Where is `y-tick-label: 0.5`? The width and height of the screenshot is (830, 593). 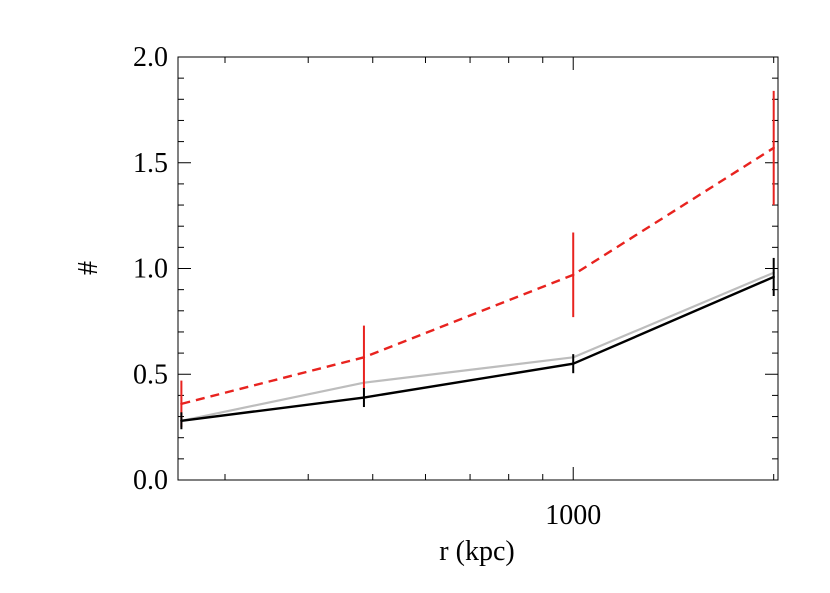 y-tick-label: 0.5 is located at coordinates (150, 374).